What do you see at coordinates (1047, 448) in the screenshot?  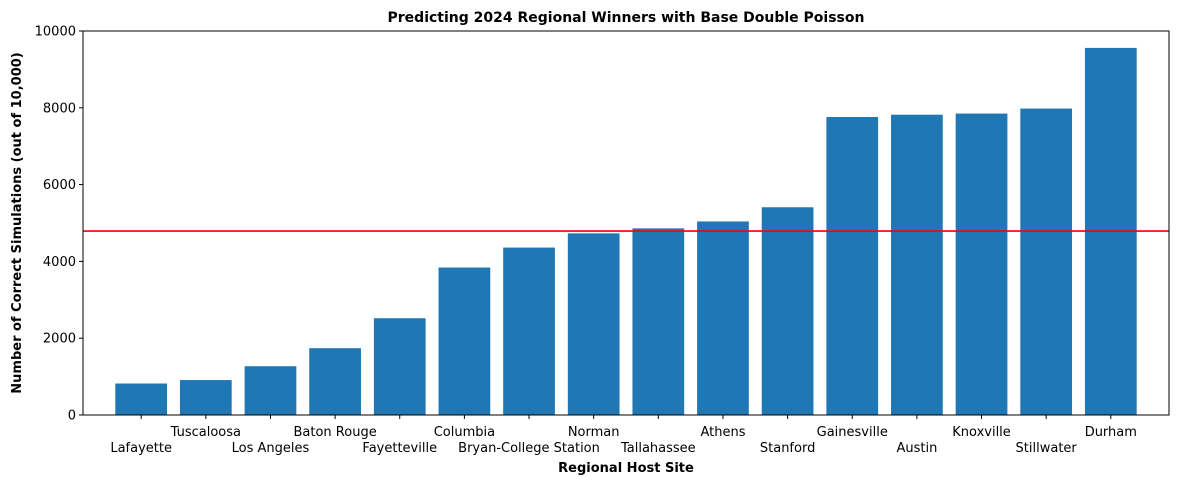 I see `x-tick-label: Stillwater` at bounding box center [1047, 448].